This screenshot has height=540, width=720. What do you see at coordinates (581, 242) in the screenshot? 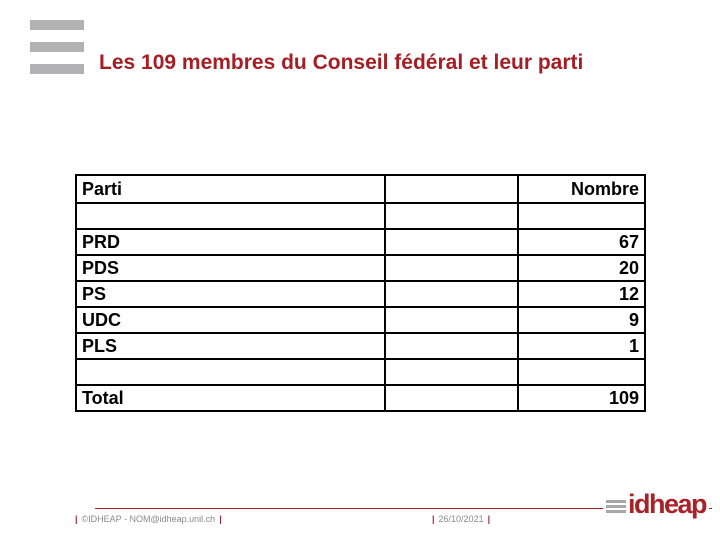
I see `count-cell: 67` at bounding box center [581, 242].